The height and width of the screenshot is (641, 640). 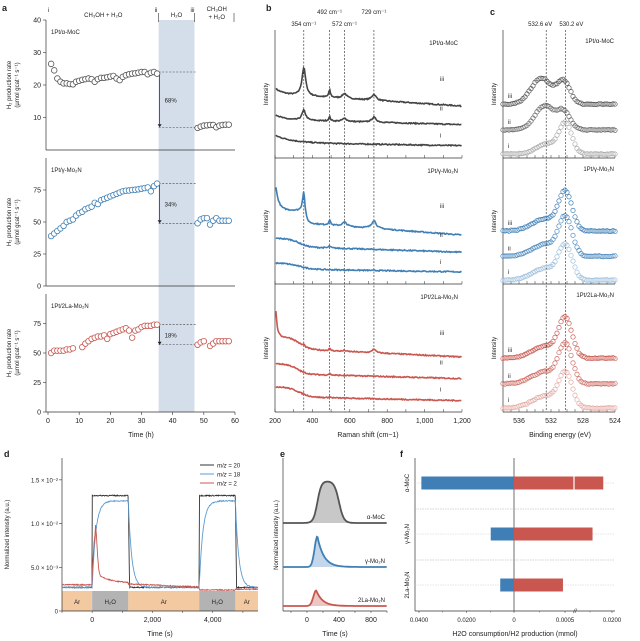 I want to click on x-tick-label: 200, so click(x=275, y=421).